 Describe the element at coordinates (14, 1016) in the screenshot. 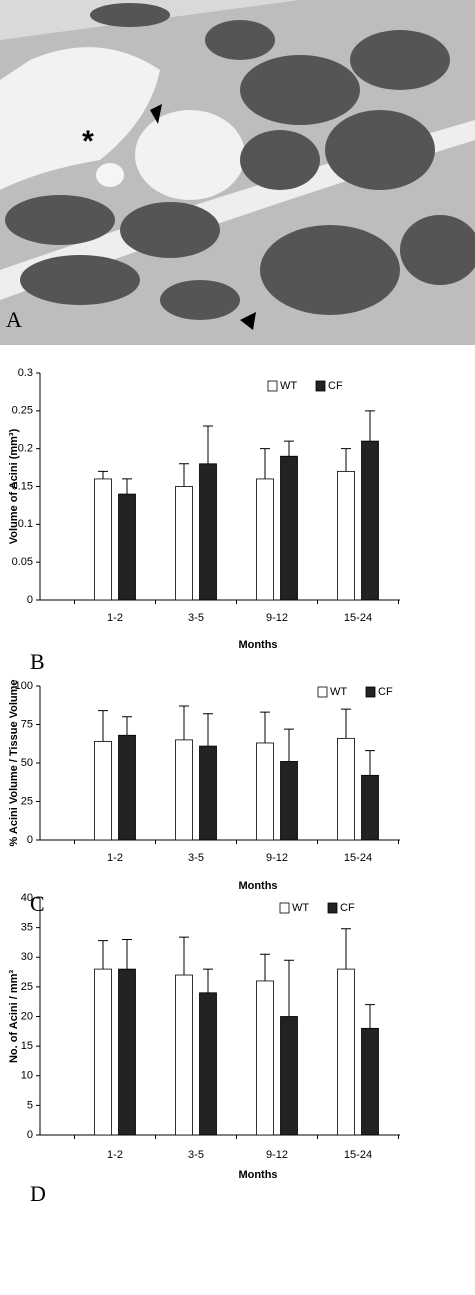

I see `y-axis-title: No. of Acini / mm³` at that location.